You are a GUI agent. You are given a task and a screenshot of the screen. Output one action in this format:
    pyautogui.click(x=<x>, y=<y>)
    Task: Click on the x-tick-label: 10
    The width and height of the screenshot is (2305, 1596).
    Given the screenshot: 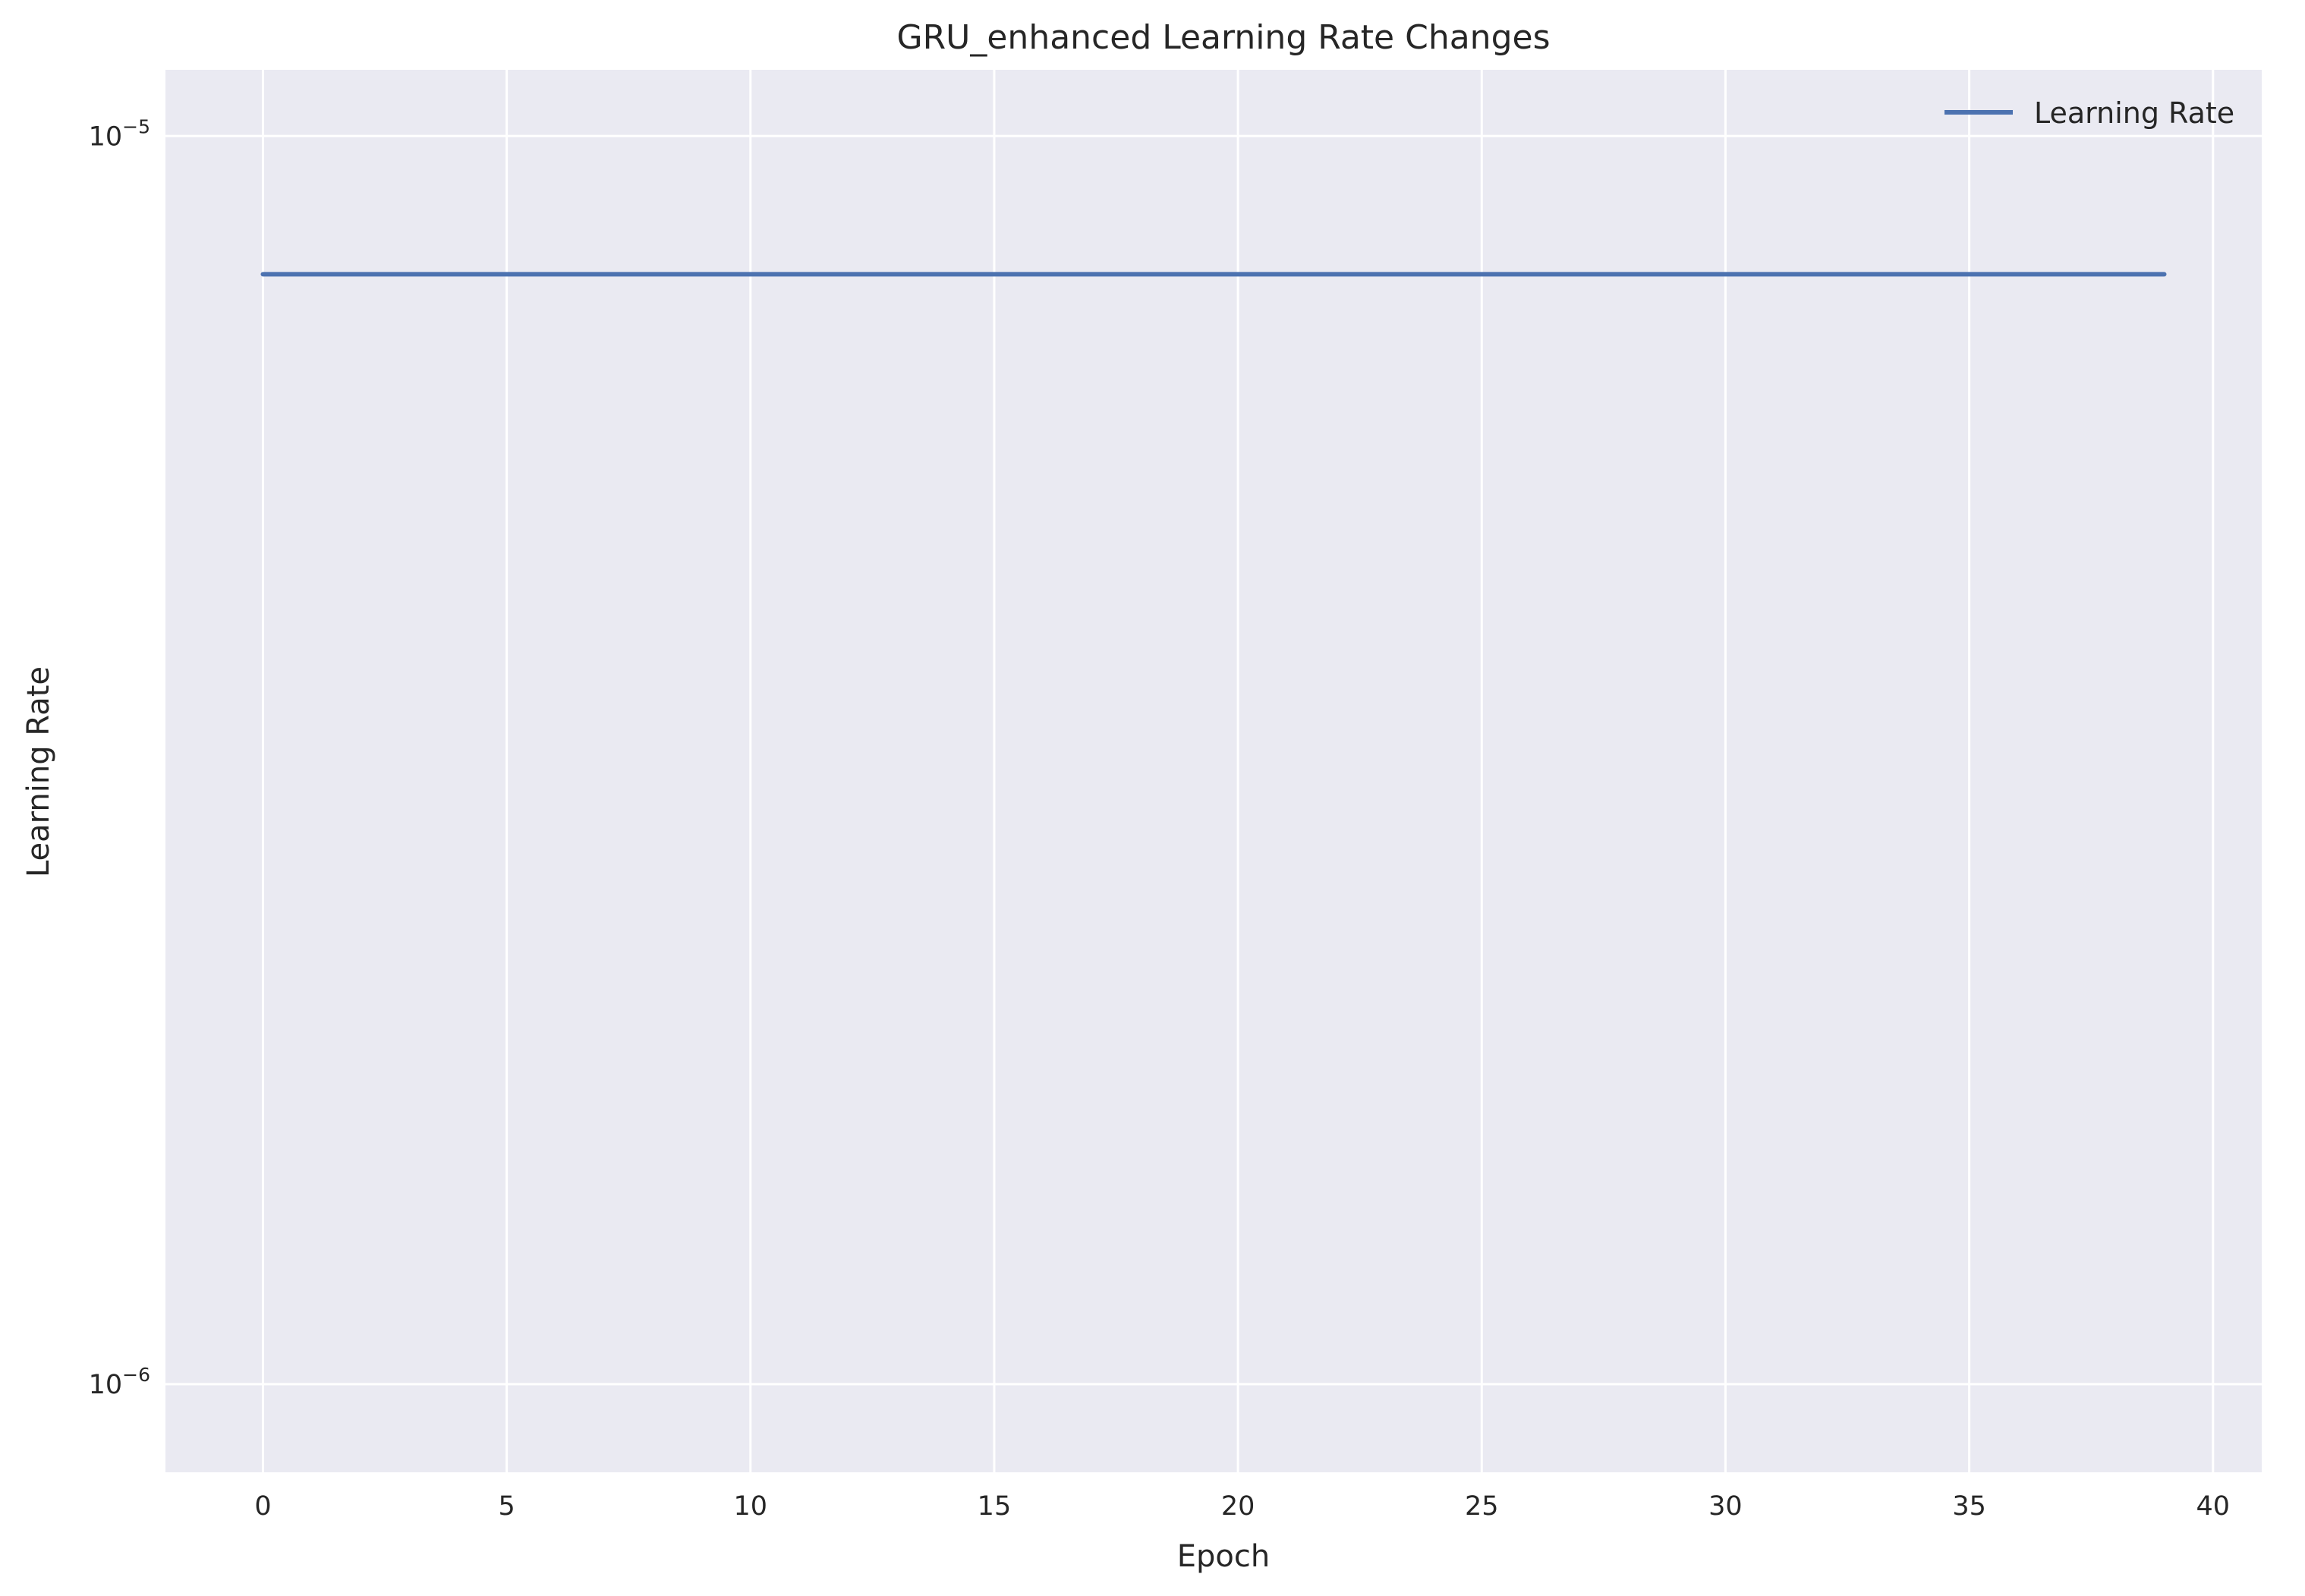 What is the action you would take?
    pyautogui.click(x=751, y=1507)
    